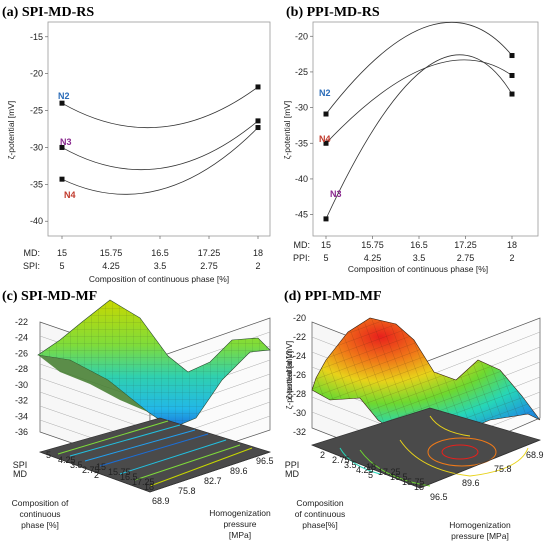 The width and height of the screenshot is (550, 556). I want to click on panel-c-ytick: 96.5, so click(265, 461).